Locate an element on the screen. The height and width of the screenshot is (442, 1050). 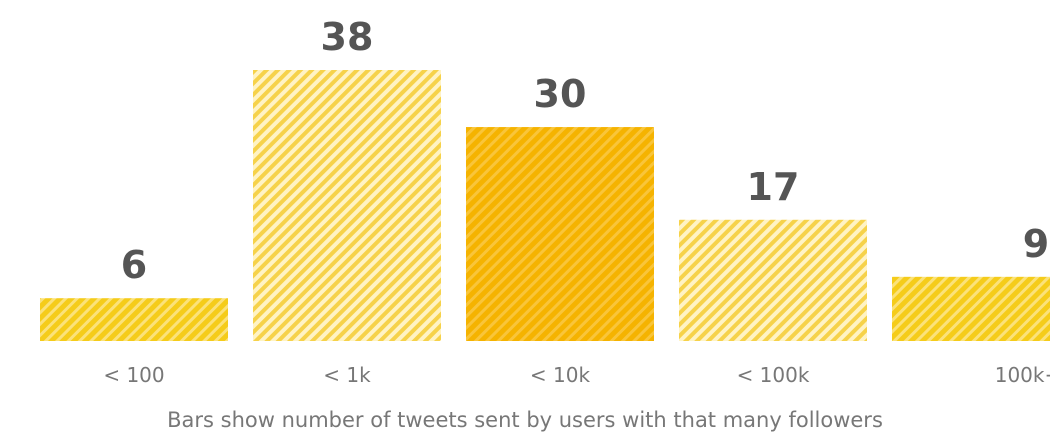
value-label-3: 17 is located at coordinates (773, 187).